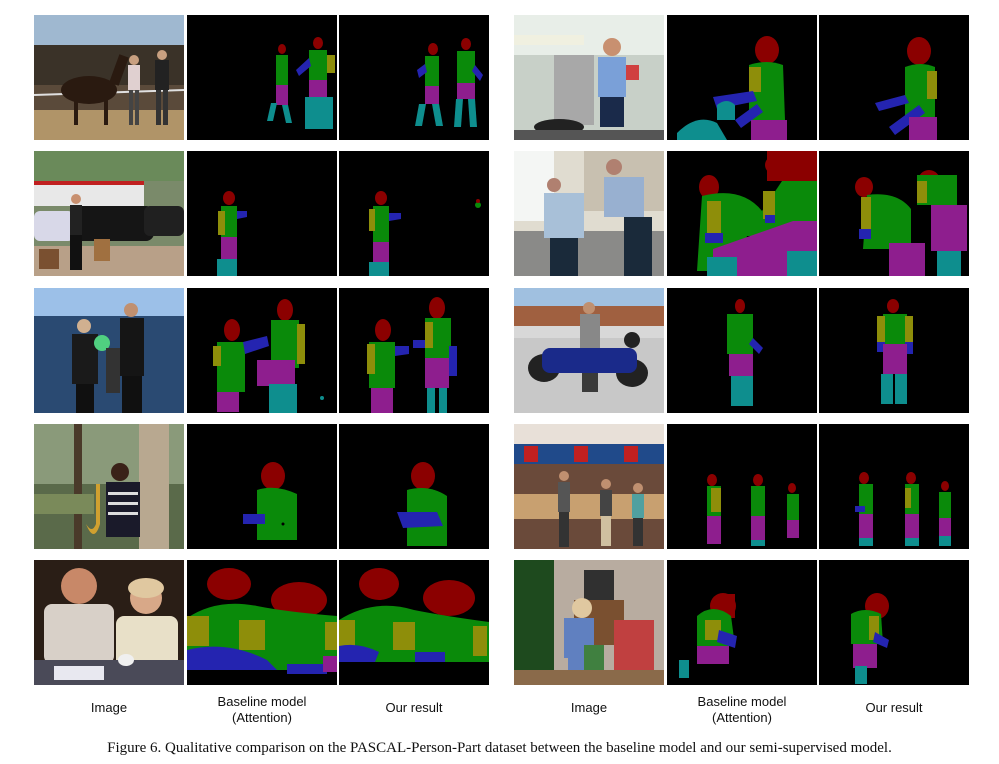 Image resolution: width=999 pixels, height=764 pixels. Describe the element at coordinates (742, 709) in the screenshot. I see `col-label-baseline-right: Baseline model (Attention)` at that location.